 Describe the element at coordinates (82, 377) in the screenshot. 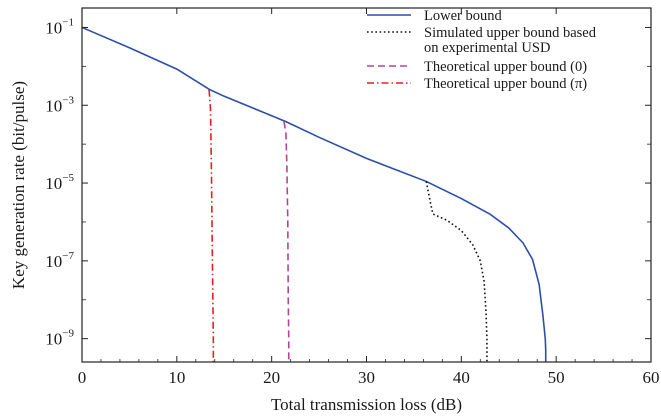

I see `x-tick-label: 0` at that location.